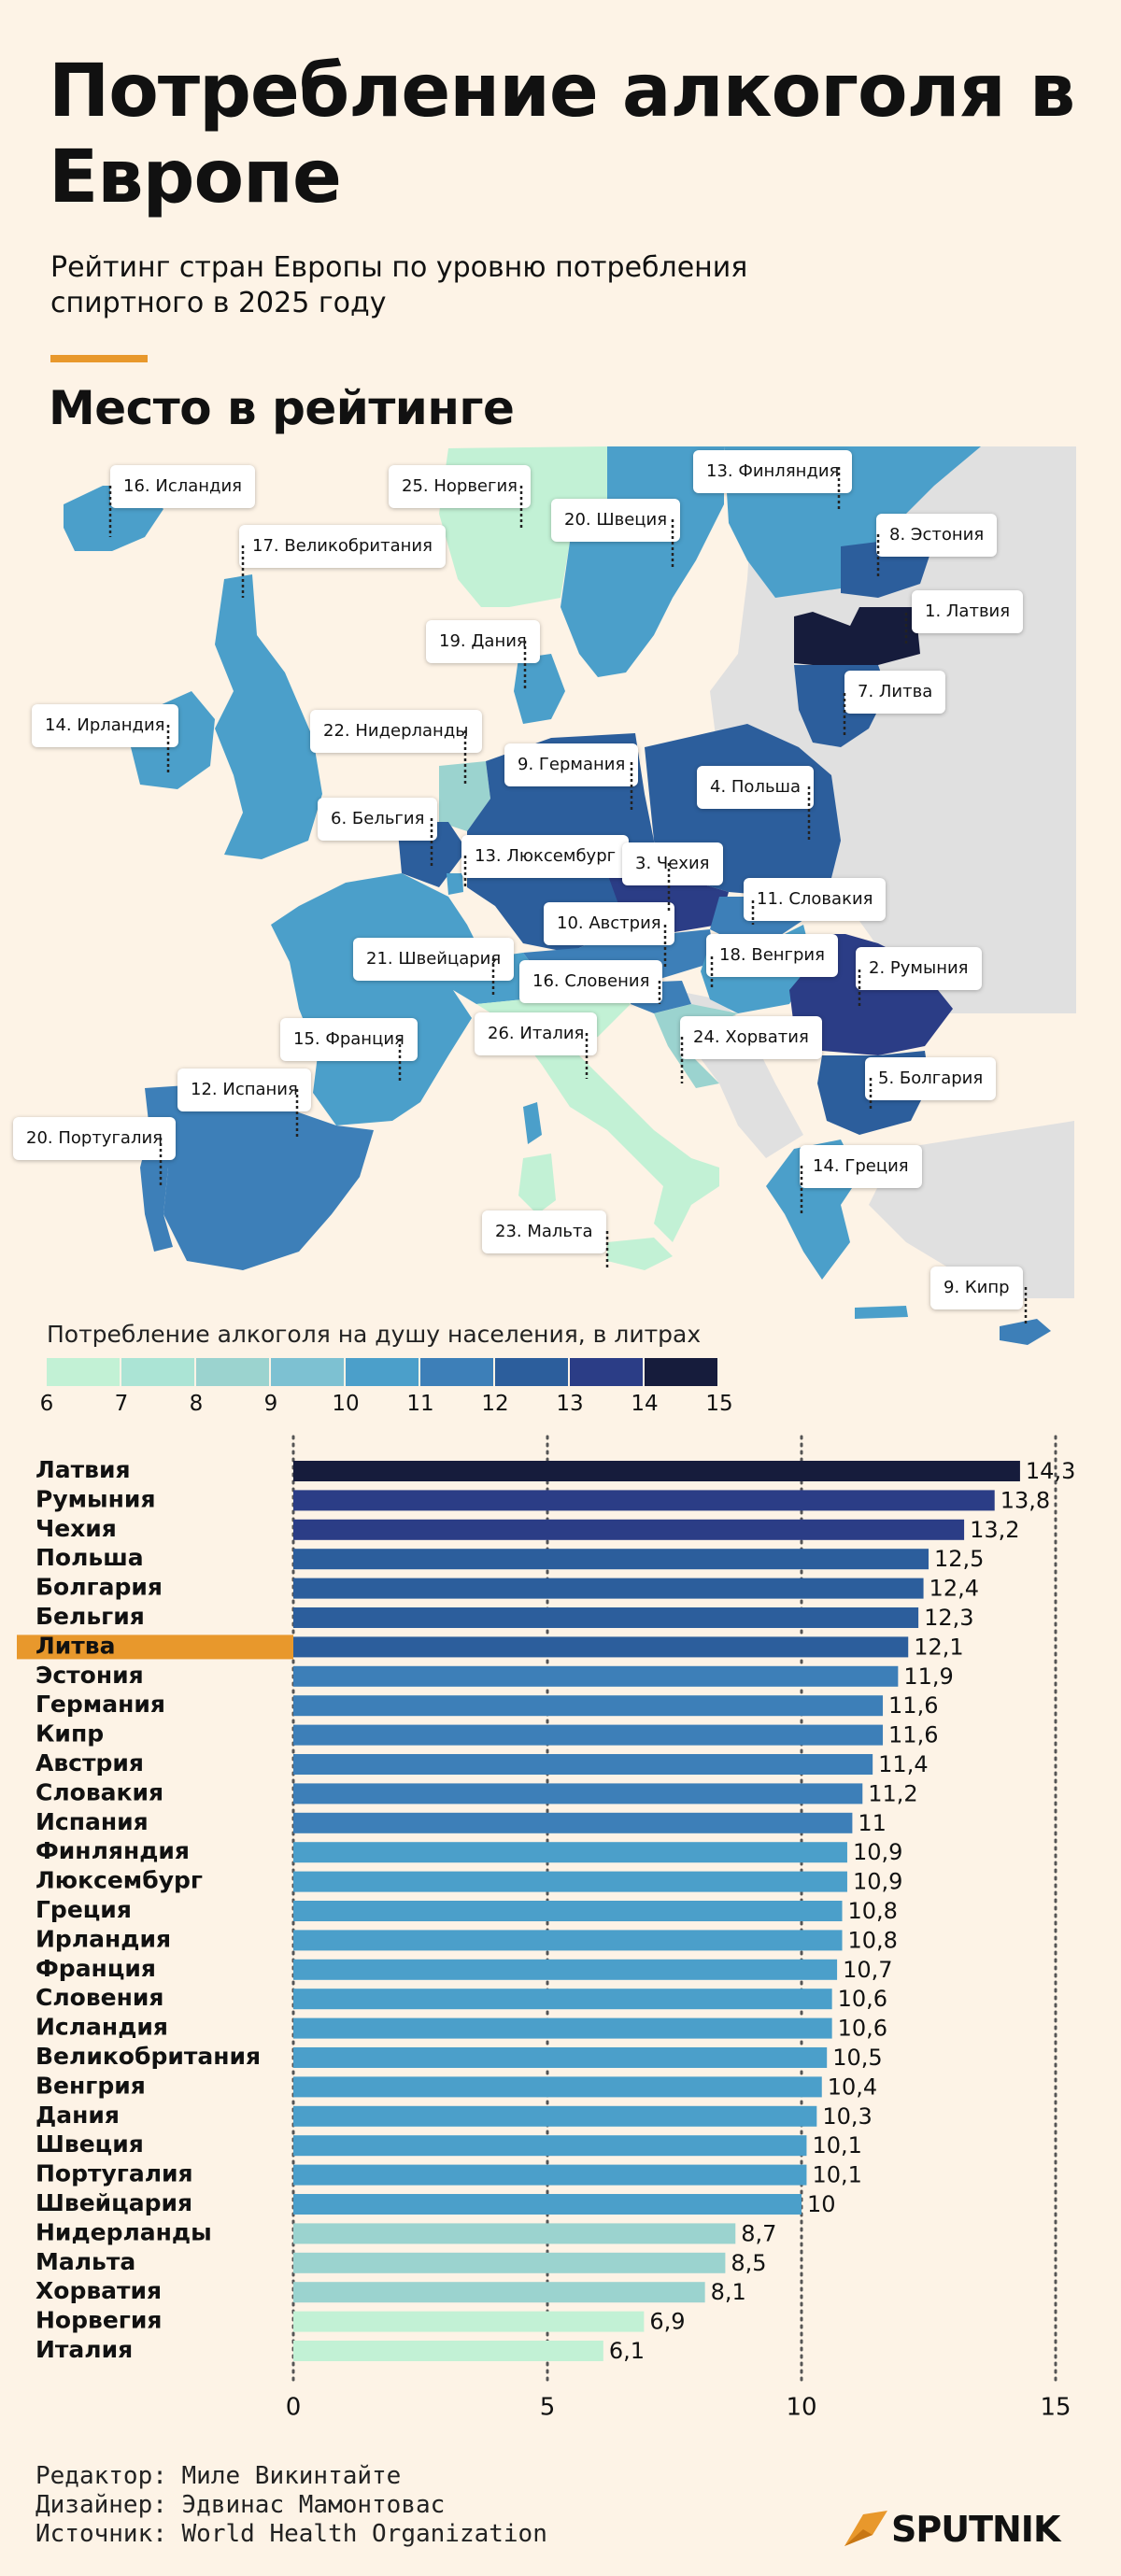 Image resolution: width=1121 pixels, height=2576 pixels. What do you see at coordinates (46, 1404) in the screenshot?
I see `legend-tick: 6` at bounding box center [46, 1404].